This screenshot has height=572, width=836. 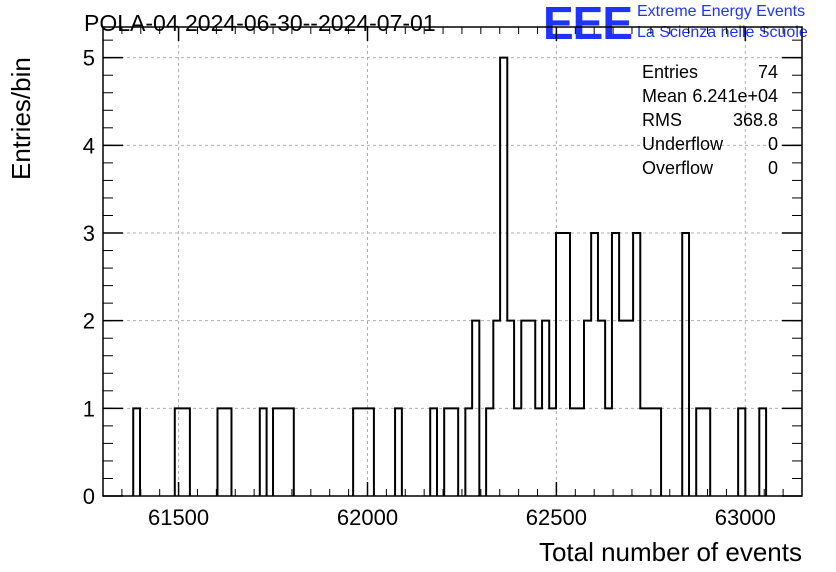 I want to click on x-axis-label: Total number of events, so click(x=670, y=552).